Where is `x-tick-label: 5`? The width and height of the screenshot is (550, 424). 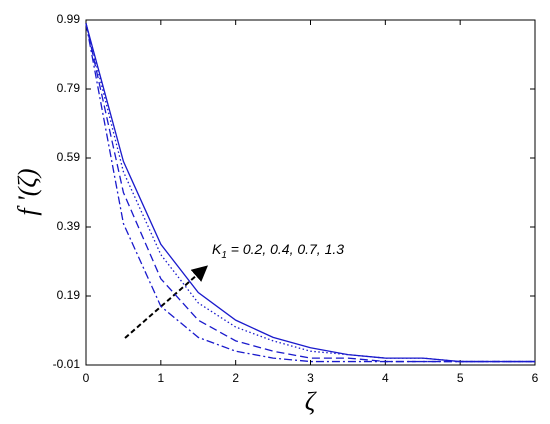
x-tick-label: 5 is located at coordinates (460, 378).